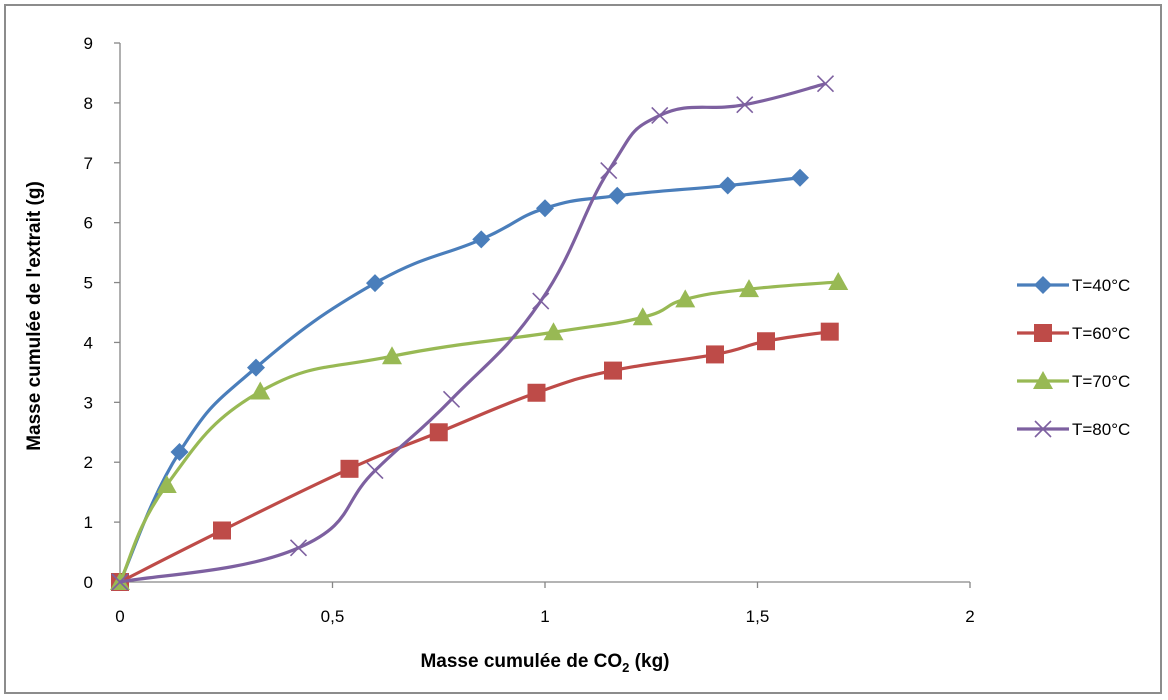 This screenshot has width=1168, height=700. I want to click on legend-label: T=40°C, so click(1101, 285).